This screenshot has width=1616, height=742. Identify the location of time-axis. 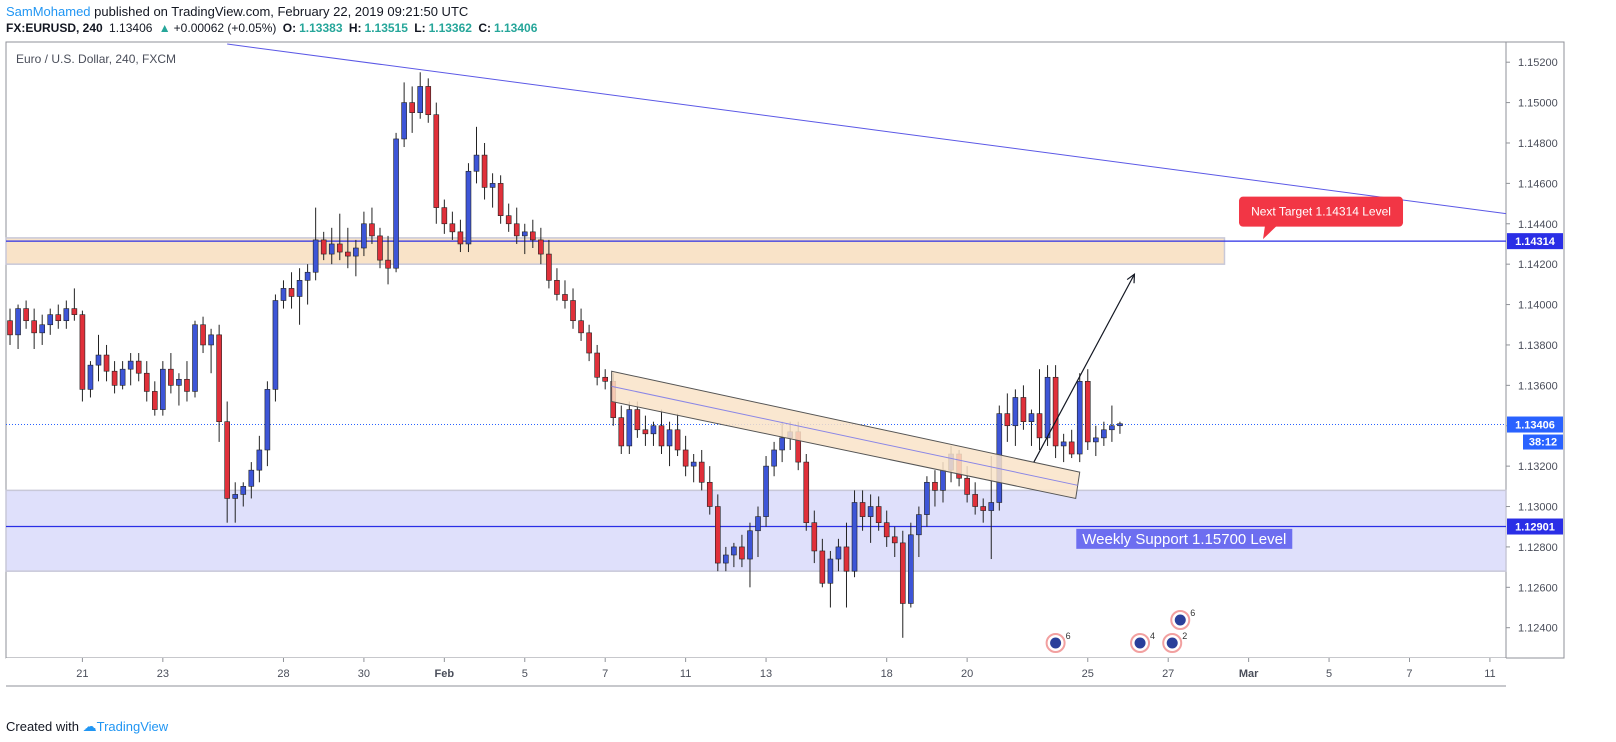
(756, 672).